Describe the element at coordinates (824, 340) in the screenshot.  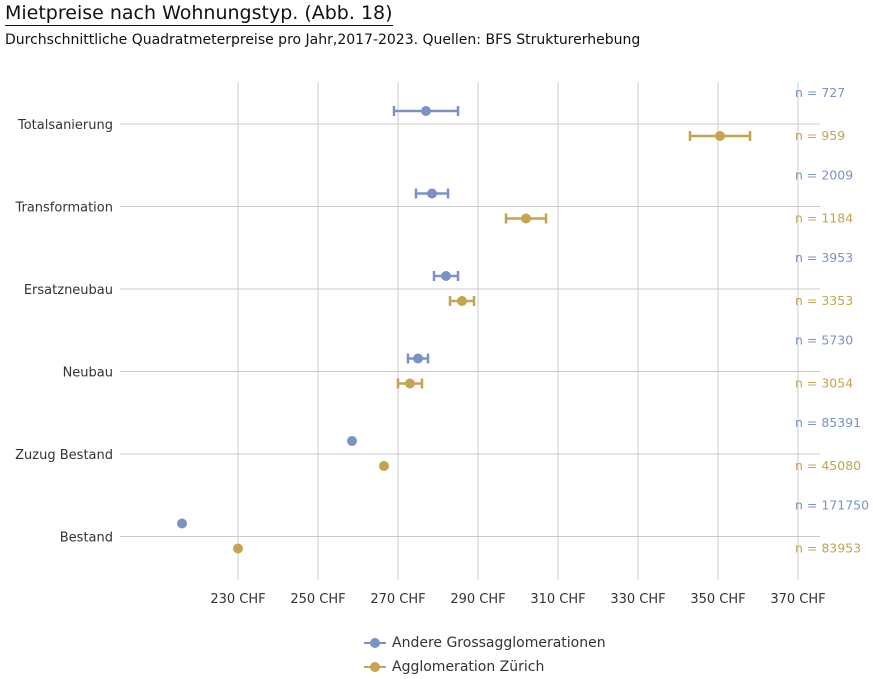
I see `n-label: n = 5730` at that location.